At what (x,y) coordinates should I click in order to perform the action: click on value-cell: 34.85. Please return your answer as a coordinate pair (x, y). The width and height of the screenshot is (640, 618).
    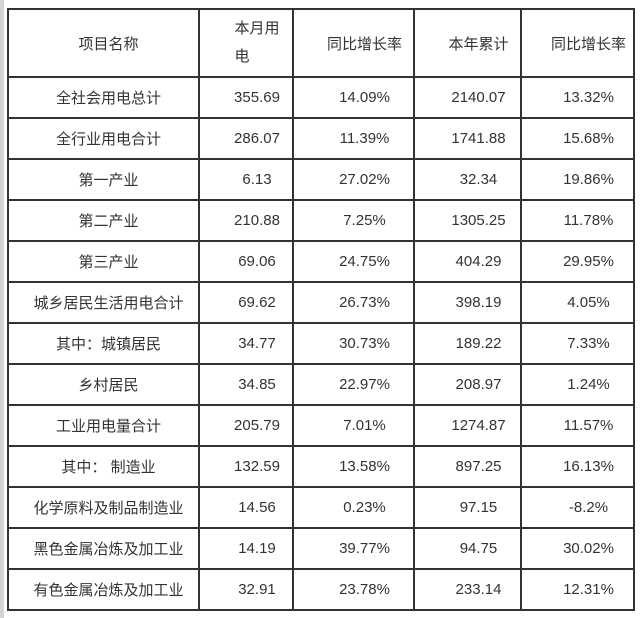
    Looking at the image, I should click on (246, 384).